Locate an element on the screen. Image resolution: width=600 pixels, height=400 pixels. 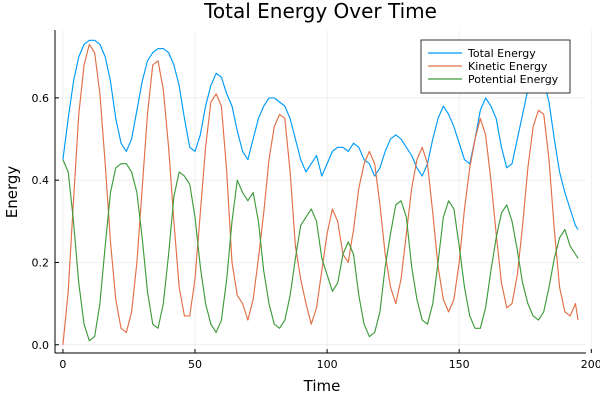
x-tick-label: 100 is located at coordinates (327, 364).